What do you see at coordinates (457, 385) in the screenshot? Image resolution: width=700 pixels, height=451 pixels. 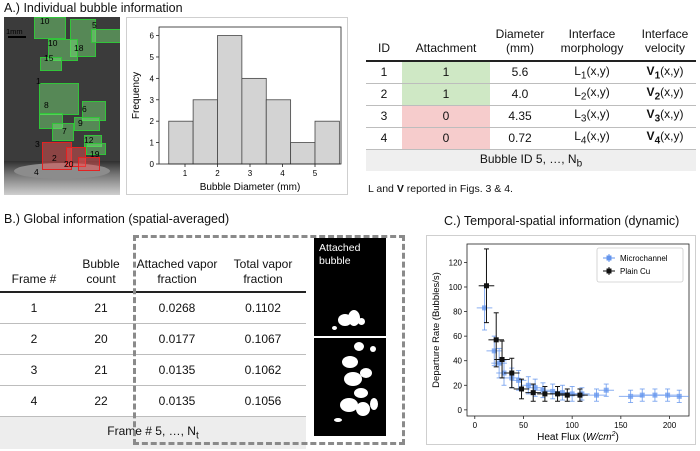 I see `y-tick-label: 20` at bounding box center [457, 385].